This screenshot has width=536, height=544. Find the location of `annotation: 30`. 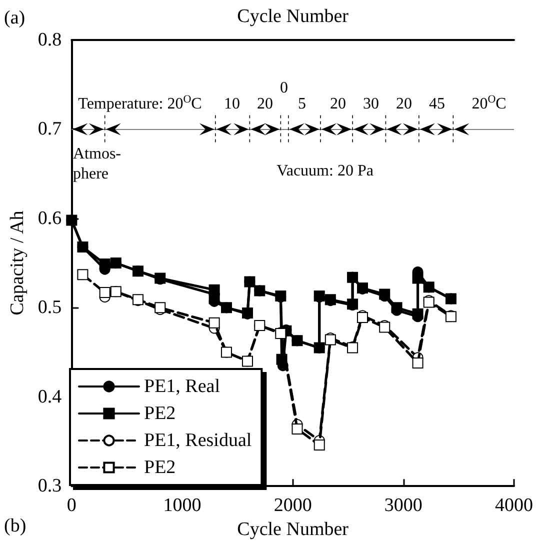

annotation: 30 is located at coordinates (371, 104).